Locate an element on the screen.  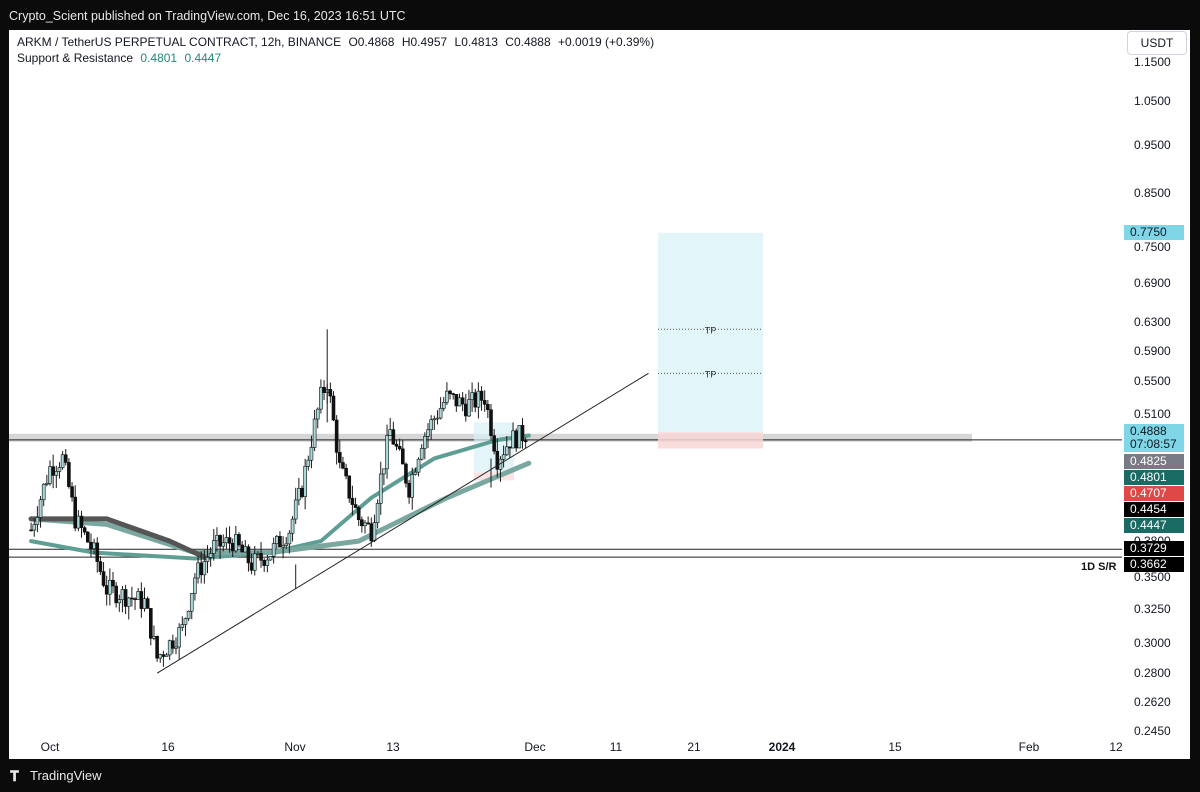
price-tag: 0.3729 is located at coordinates (1154, 549).